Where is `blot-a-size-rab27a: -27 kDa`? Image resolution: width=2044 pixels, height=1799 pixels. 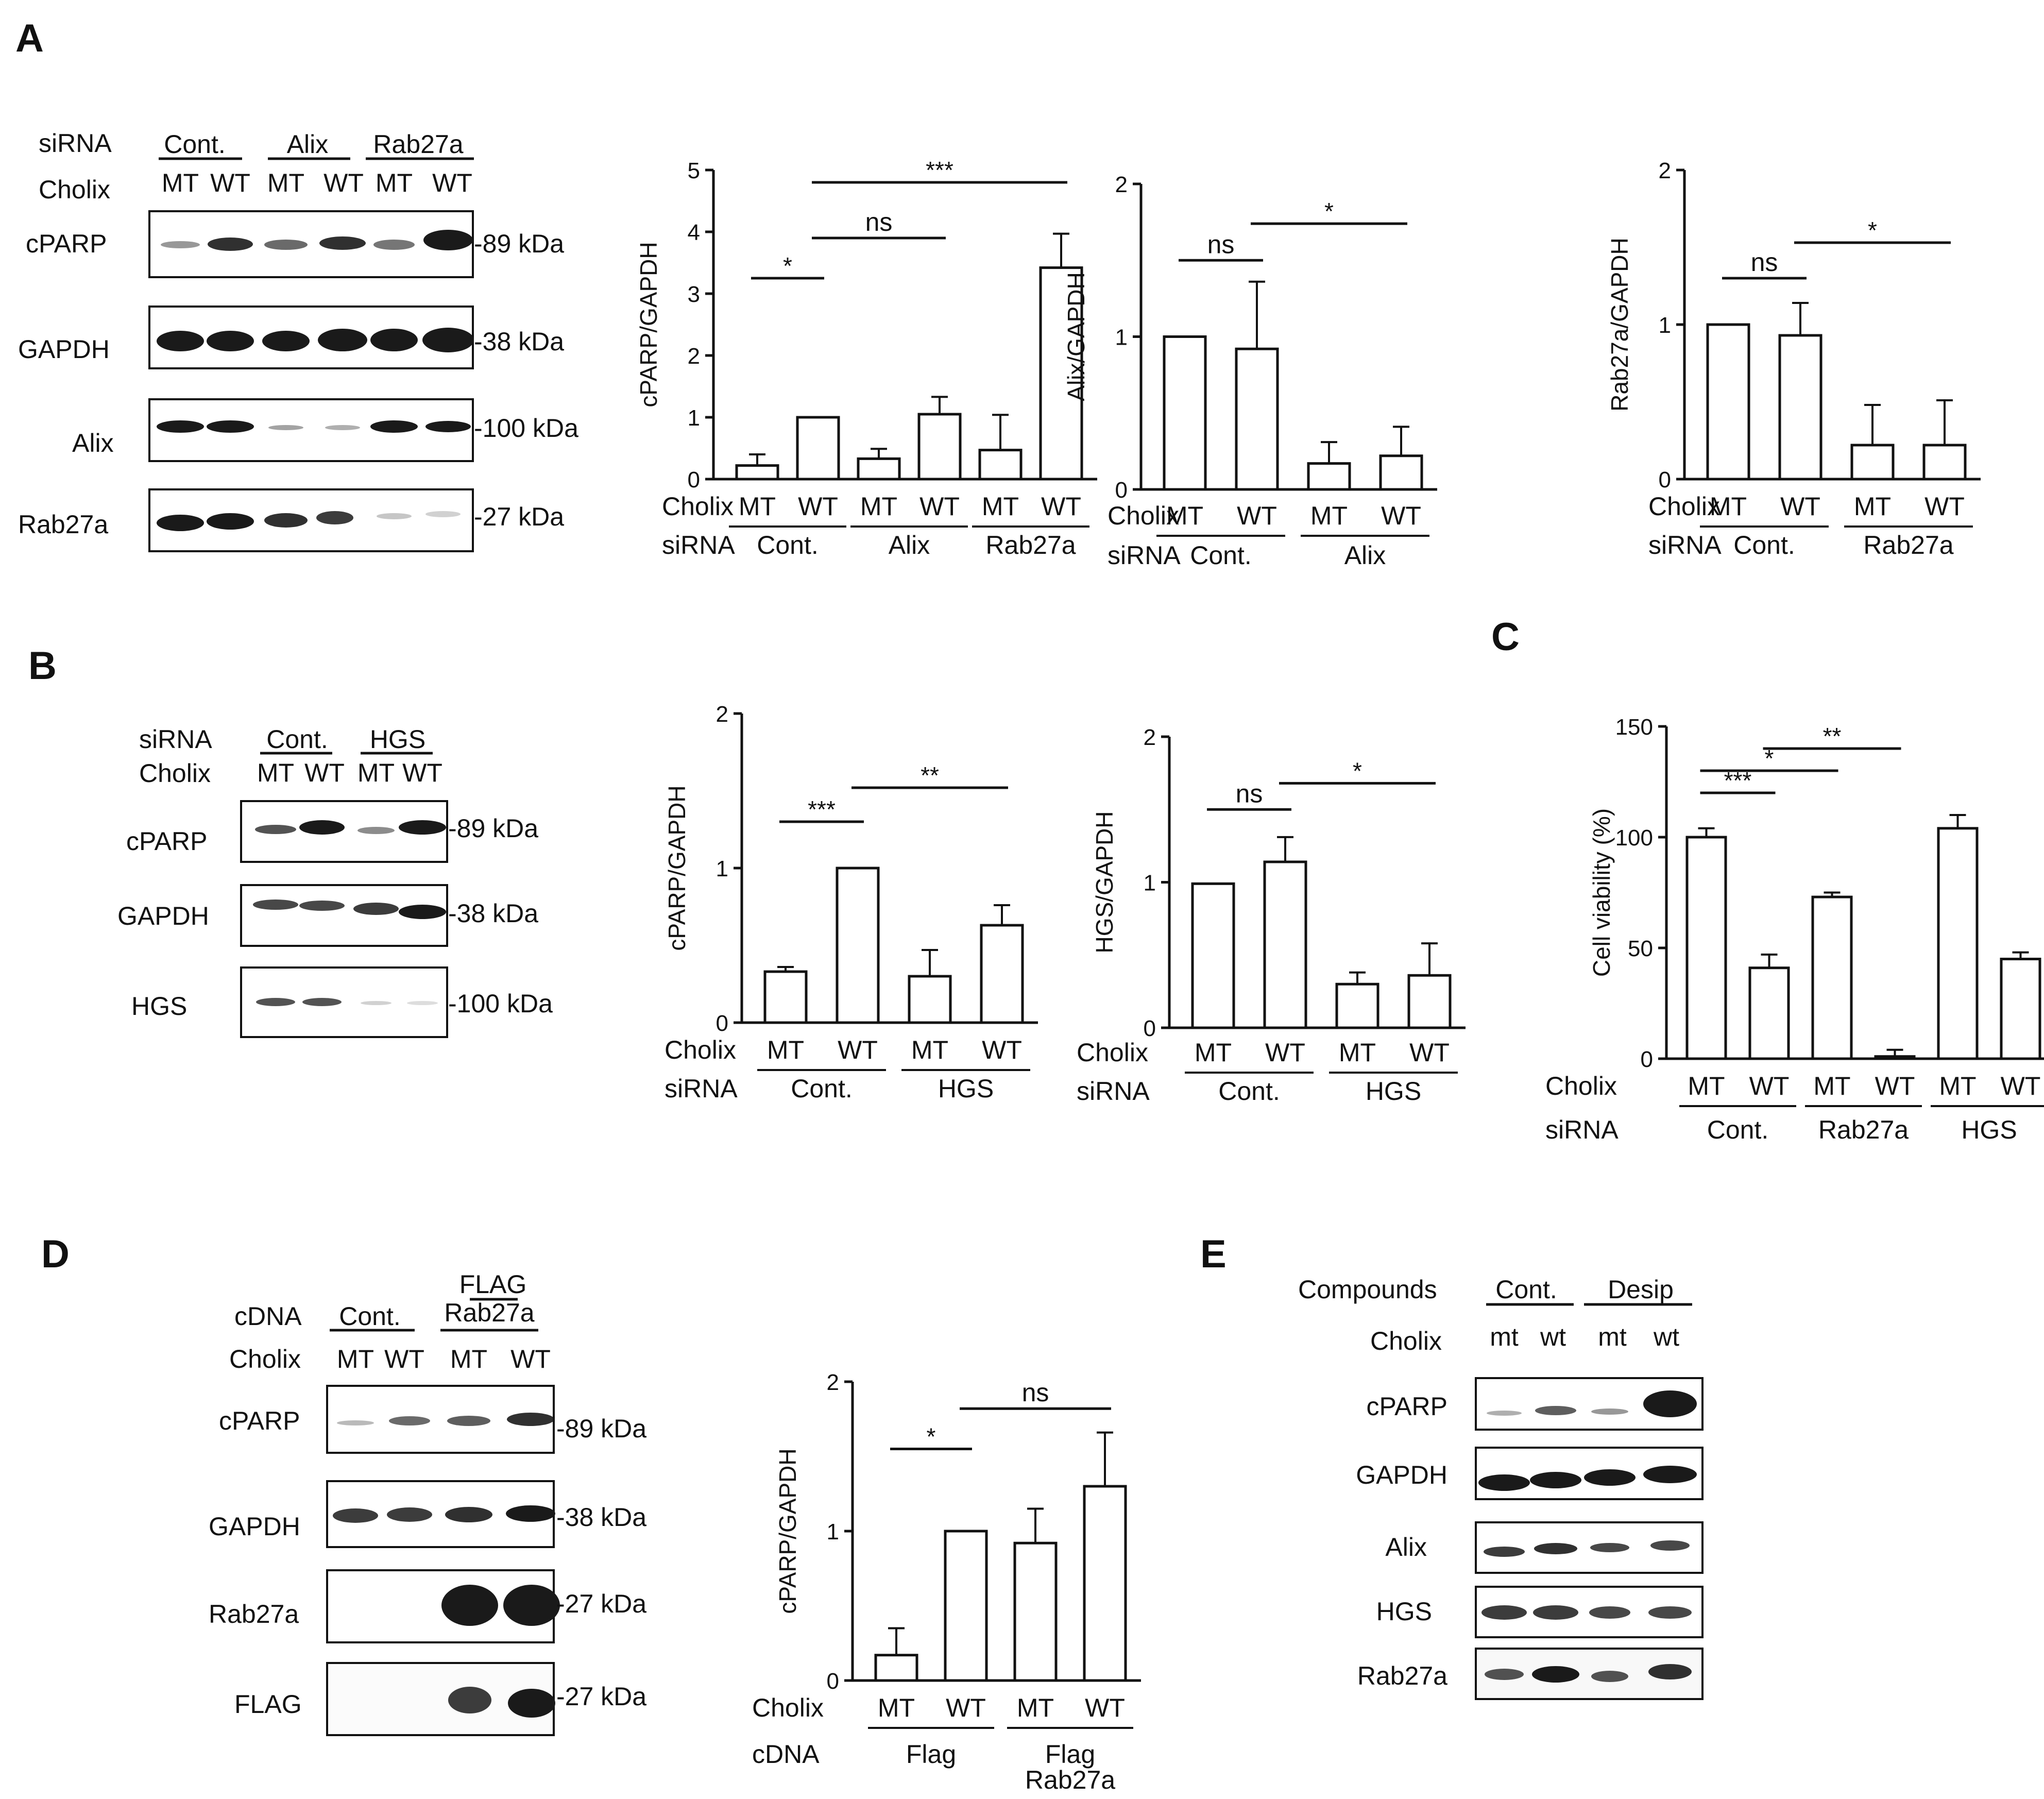 blot-a-size-rab27a: -27 kDa is located at coordinates (519, 516).